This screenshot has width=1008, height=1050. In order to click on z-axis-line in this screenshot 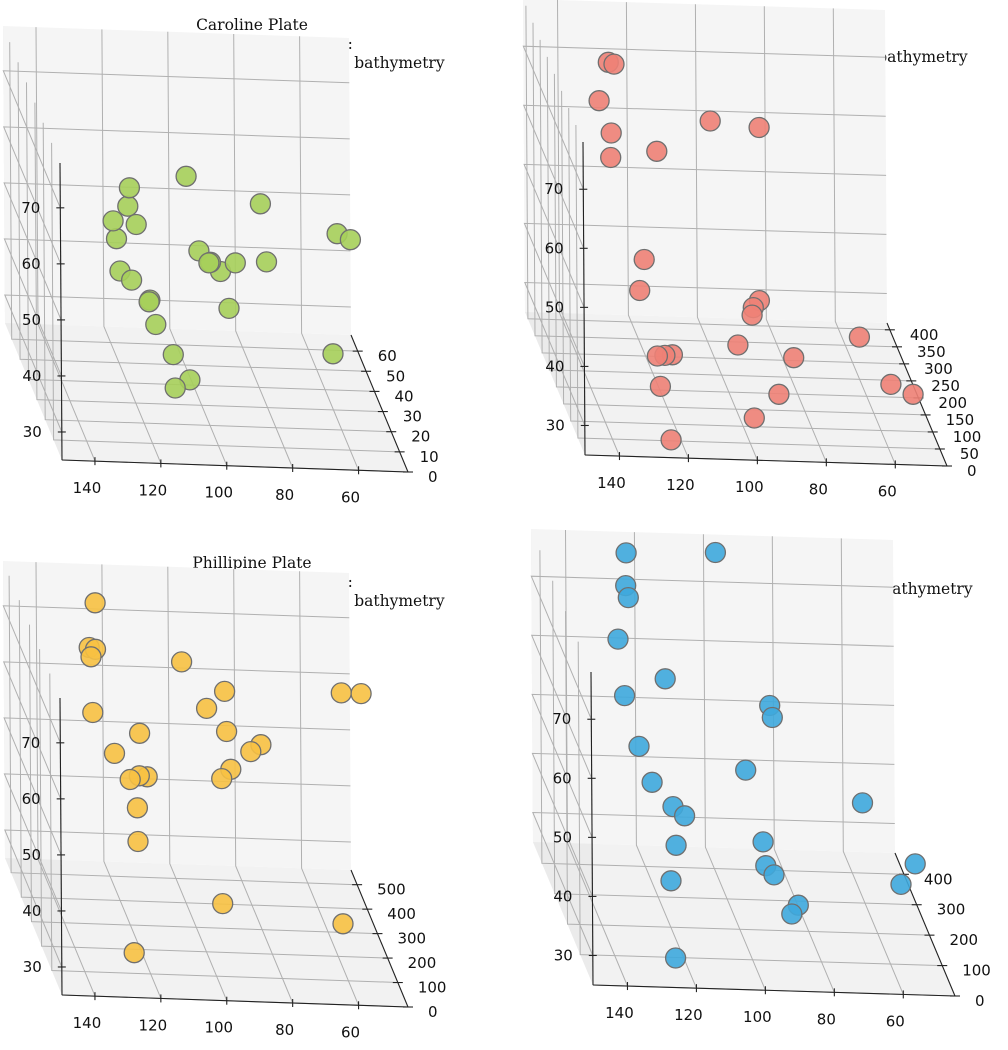, I will do `click(592, 828)`.